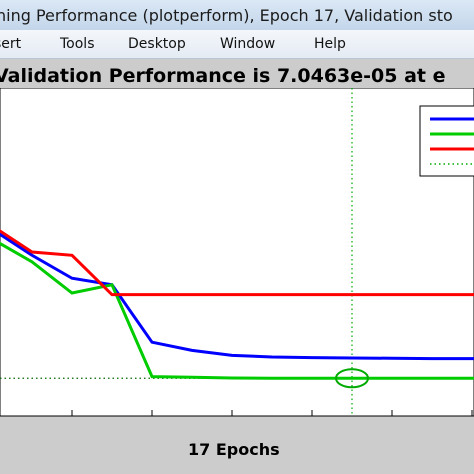 The width and height of the screenshot is (474, 474). What do you see at coordinates (392, 423) in the screenshot?
I see `x-tick-label-12: 12` at bounding box center [392, 423].